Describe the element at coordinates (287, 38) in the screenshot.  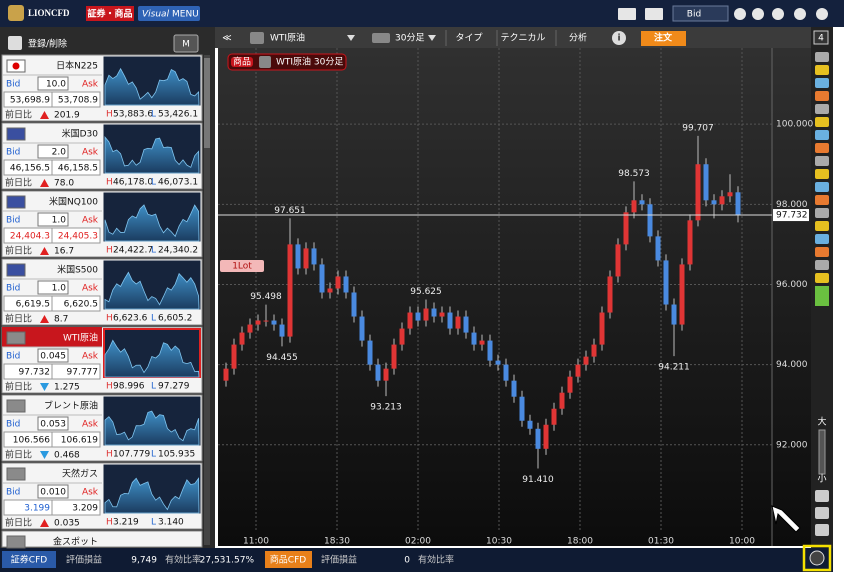
I see `symbol: WTI原油` at that location.